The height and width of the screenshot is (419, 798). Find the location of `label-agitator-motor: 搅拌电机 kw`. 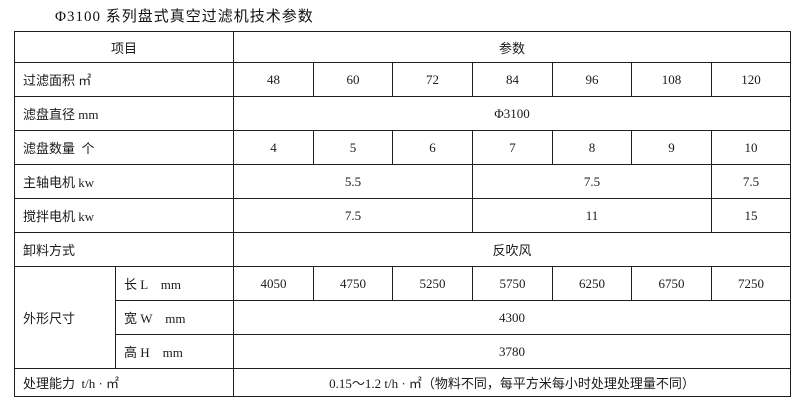

label-agitator-motor: 搅拌电机 kw is located at coordinates (124, 215).